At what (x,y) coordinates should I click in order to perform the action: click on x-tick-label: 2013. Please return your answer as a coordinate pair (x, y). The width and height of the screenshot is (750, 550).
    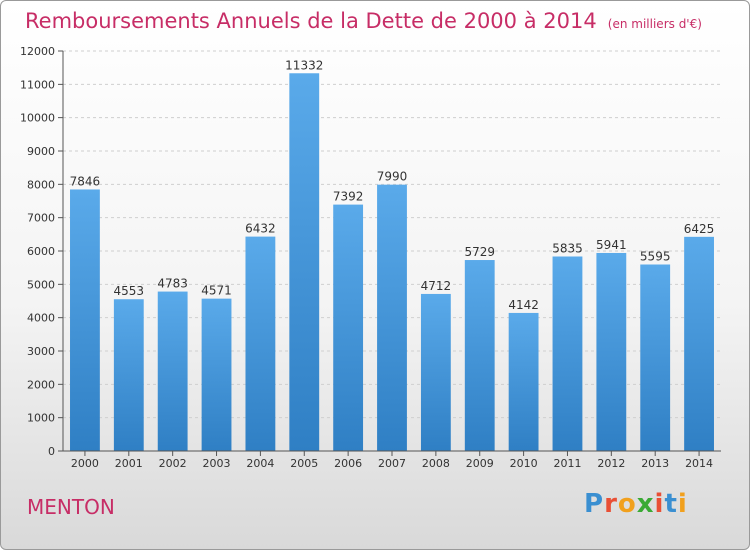
    Looking at the image, I should click on (655, 463).